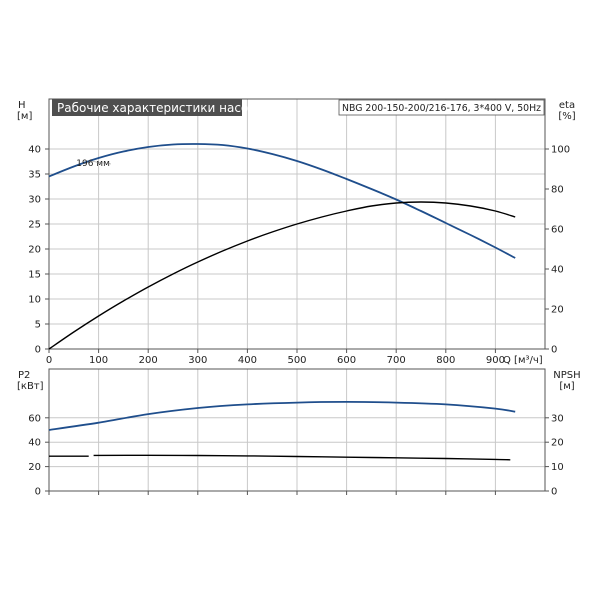 This screenshot has width=600, height=600. Describe the element at coordinates (523, 360) in the screenshot. I see `x-axis-label: Q [м³/ч]` at that location.